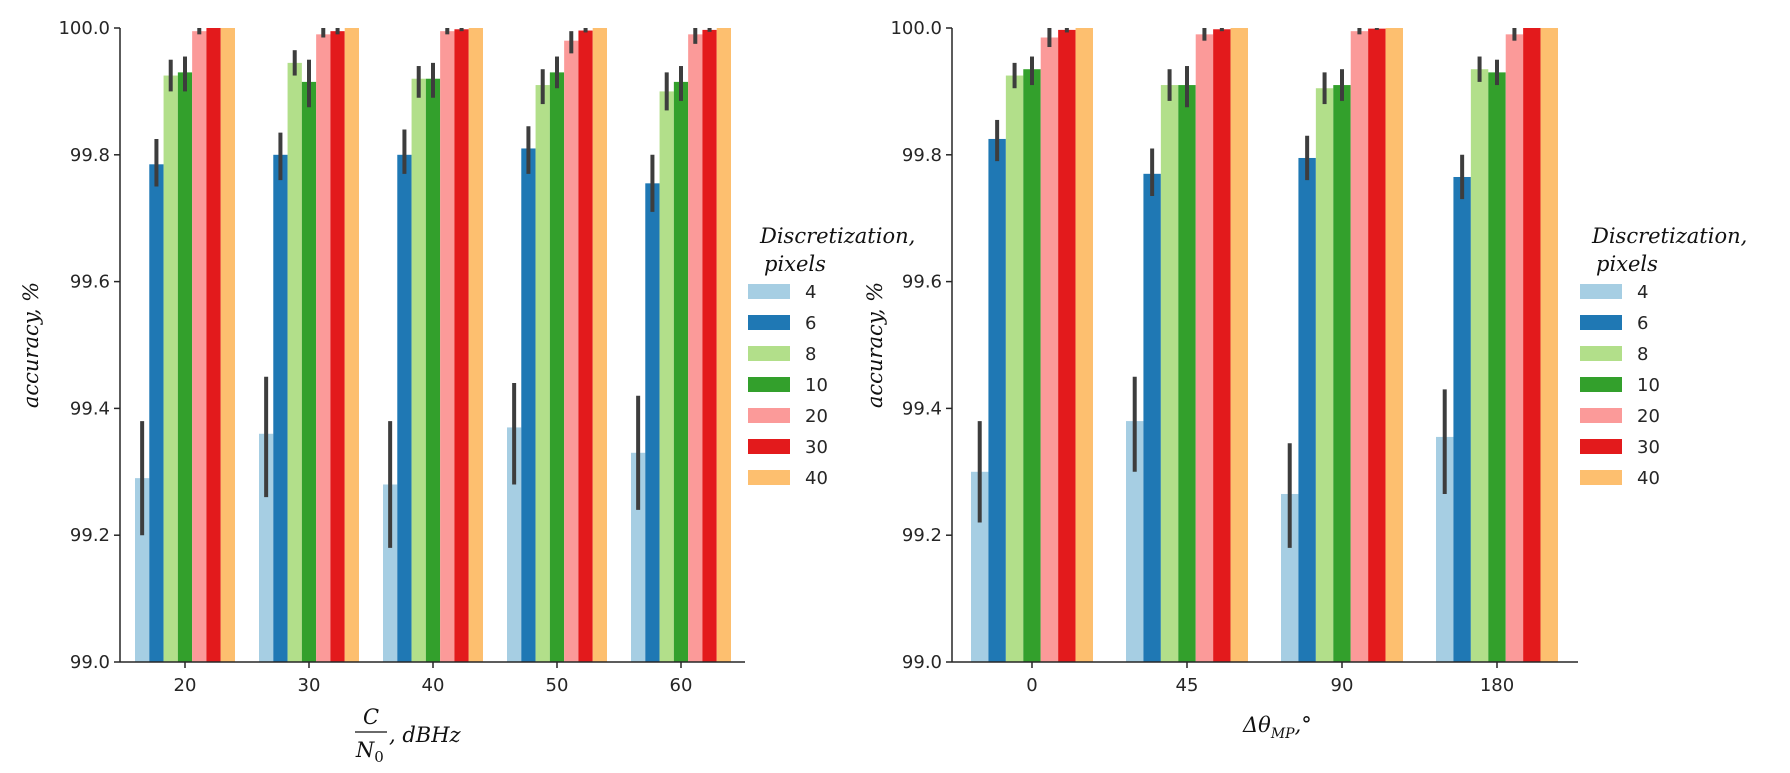 The image size is (1790, 773). What do you see at coordinates (557, 685) in the screenshot?
I see `x-tick-label: 50` at bounding box center [557, 685].